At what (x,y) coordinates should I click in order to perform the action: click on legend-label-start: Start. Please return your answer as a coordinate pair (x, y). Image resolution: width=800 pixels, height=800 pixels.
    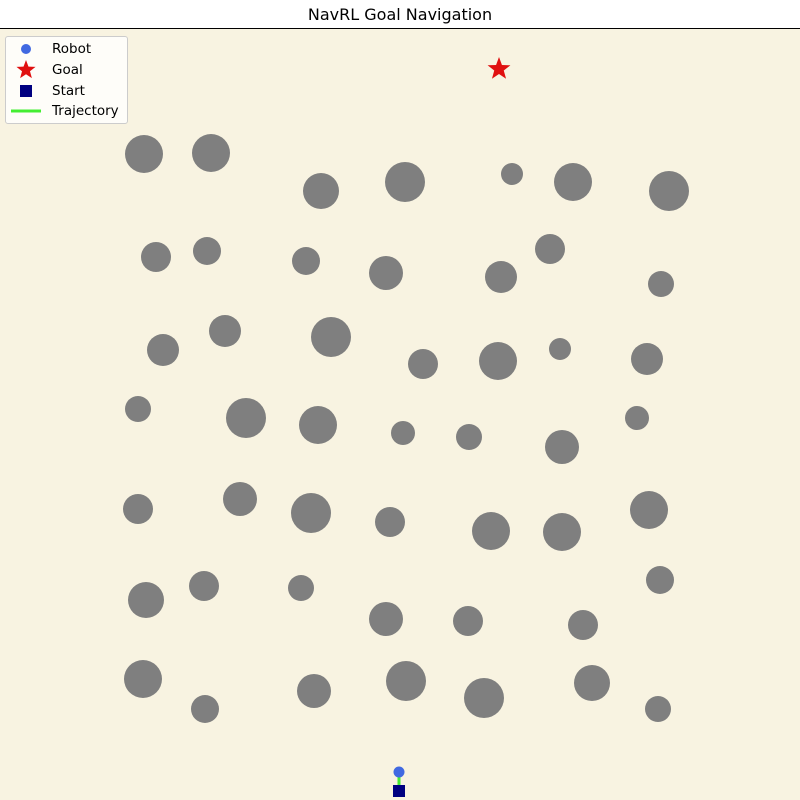
    Looking at the image, I should click on (68, 91).